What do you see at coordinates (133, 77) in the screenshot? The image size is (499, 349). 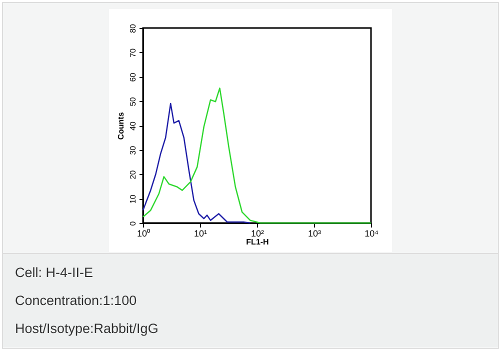 I see `y-tick-label: 60` at bounding box center [133, 77].